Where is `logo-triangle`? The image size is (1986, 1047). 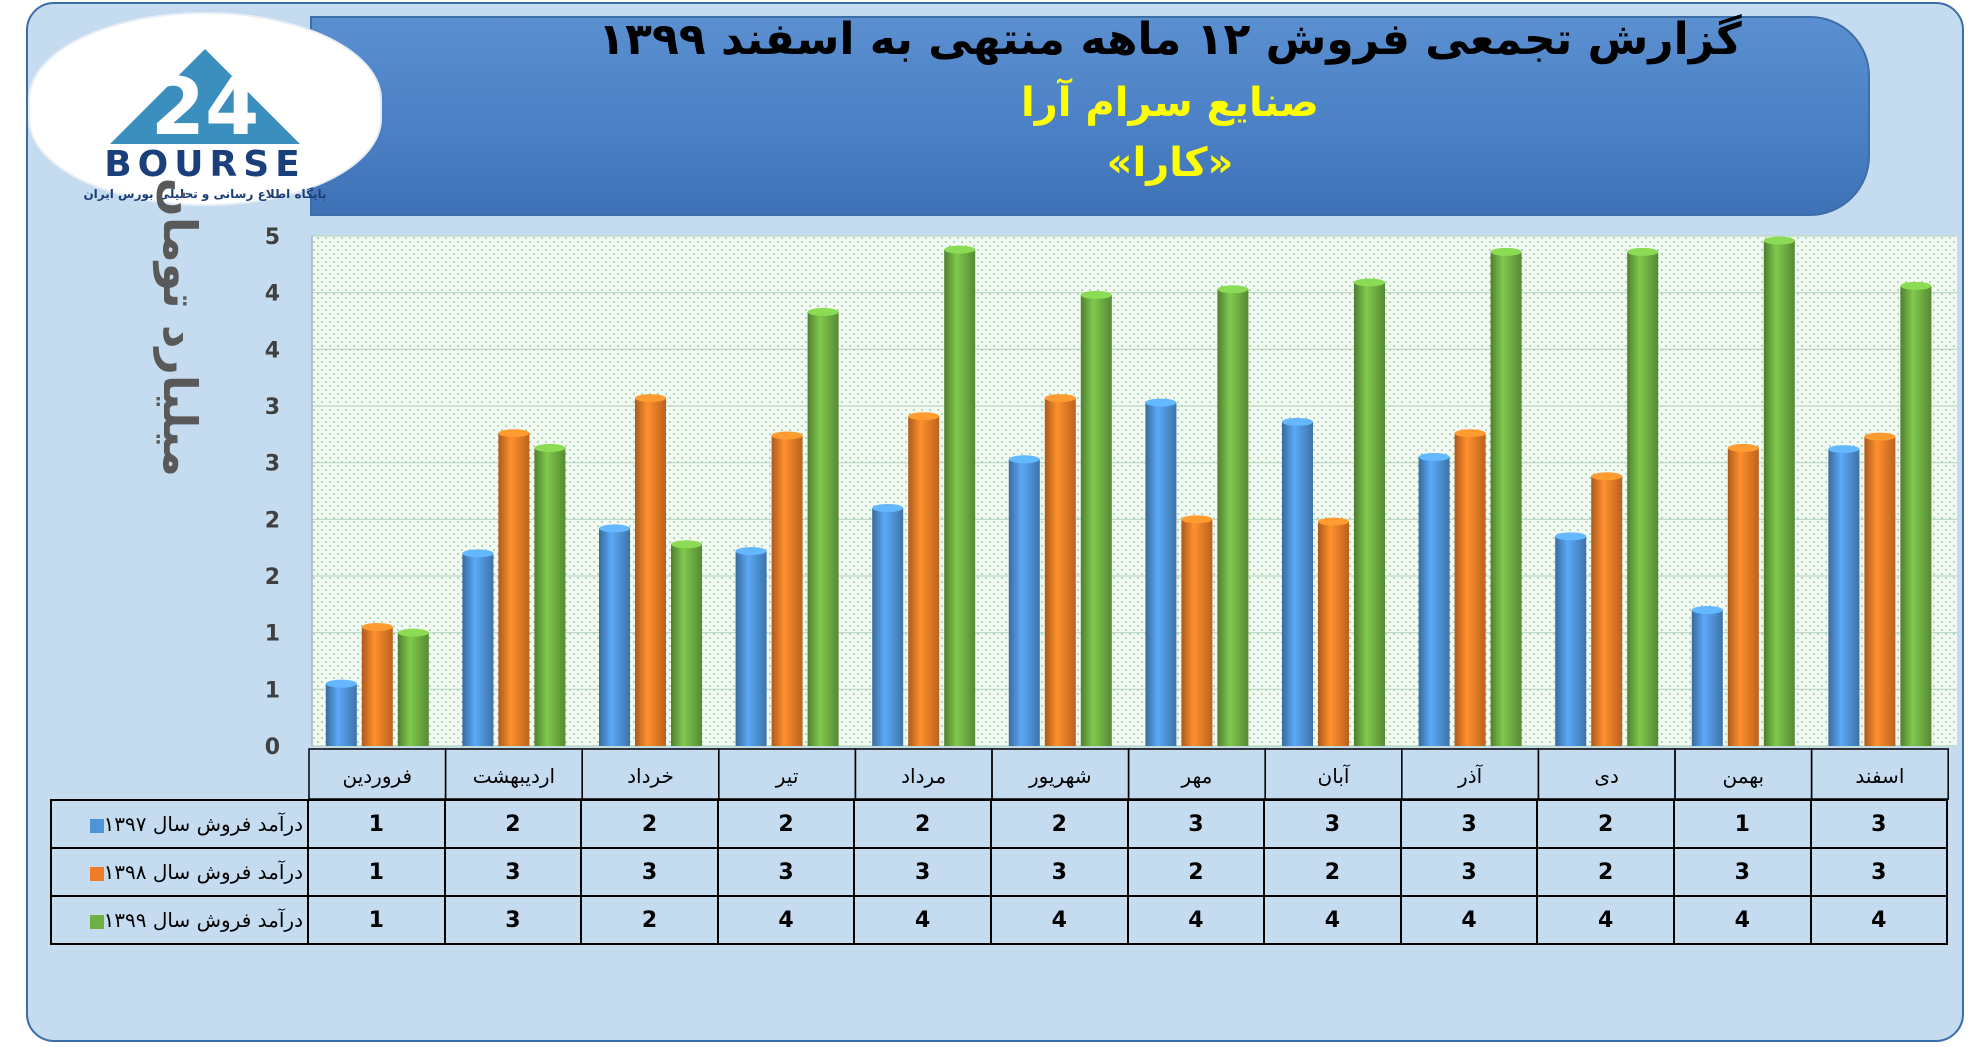
logo-triangle is located at coordinates (205, 96).